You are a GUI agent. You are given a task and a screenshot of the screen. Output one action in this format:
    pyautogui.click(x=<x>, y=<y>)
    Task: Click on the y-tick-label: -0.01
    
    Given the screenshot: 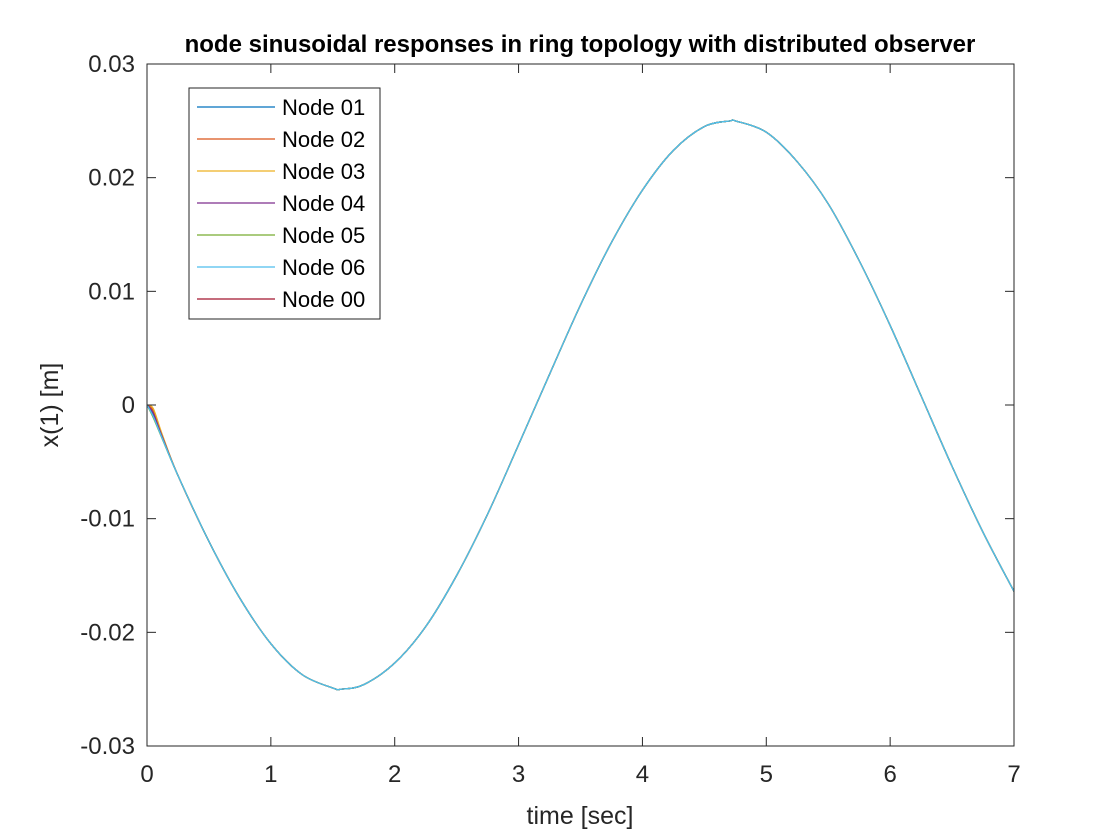 What is the action you would take?
    pyautogui.click(x=107, y=519)
    